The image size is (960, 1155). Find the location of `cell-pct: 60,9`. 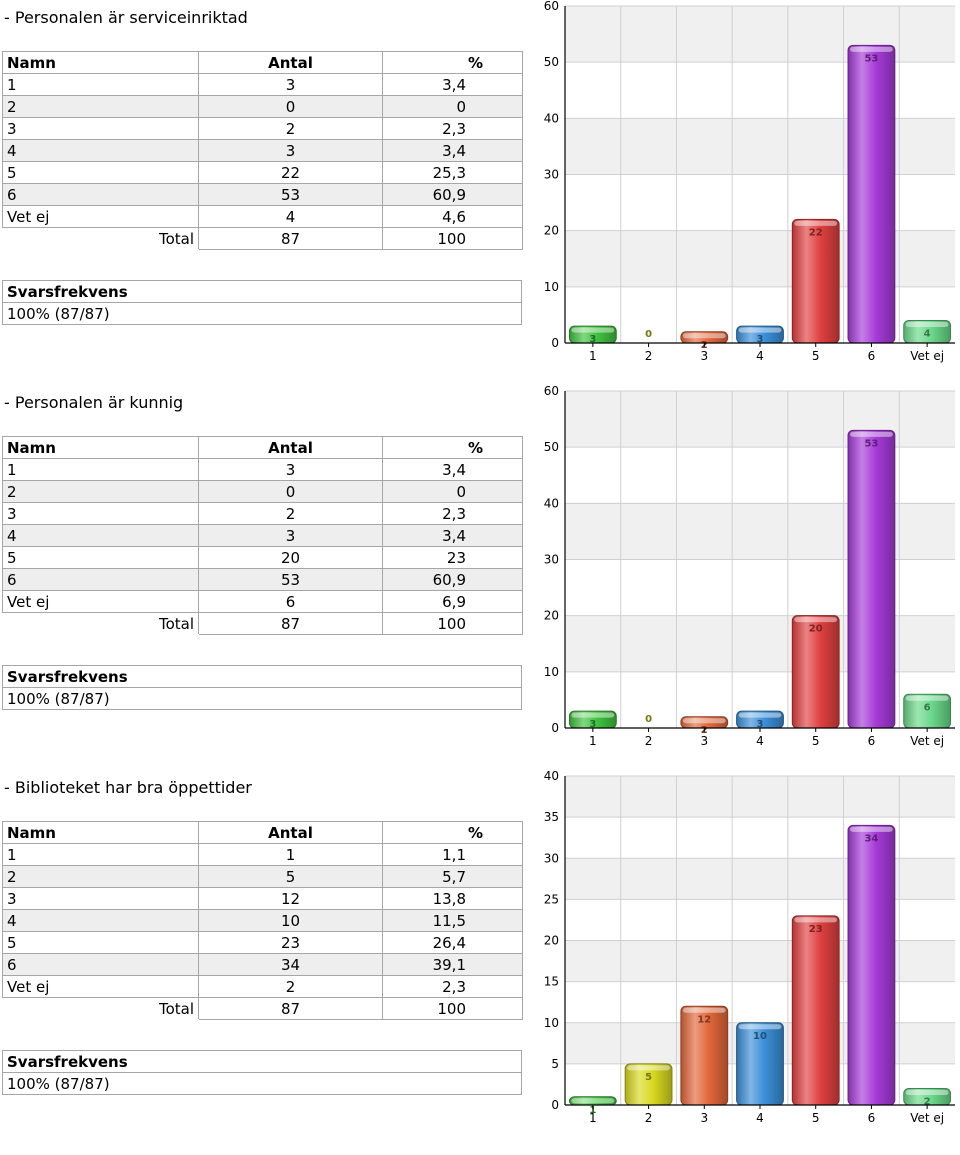

cell-pct: 60,9 is located at coordinates (452, 579).